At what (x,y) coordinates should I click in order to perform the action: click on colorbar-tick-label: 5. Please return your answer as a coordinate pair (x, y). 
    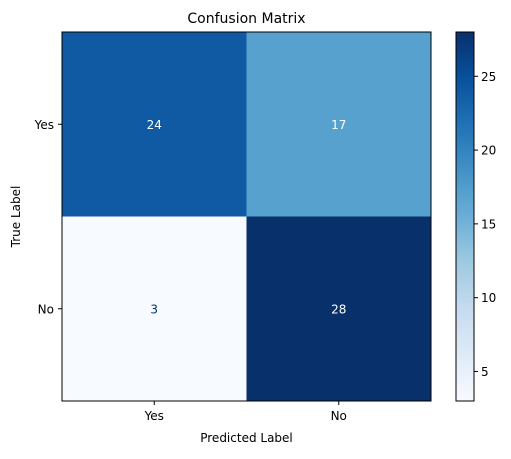
    Looking at the image, I should click on (485, 372).